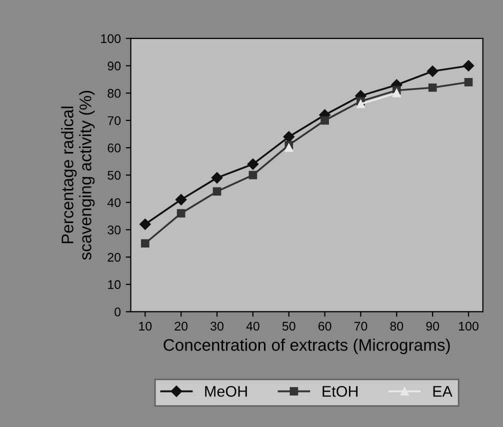 The height and width of the screenshot is (427, 503). I want to click on x-tick-label: 20, so click(181, 326).